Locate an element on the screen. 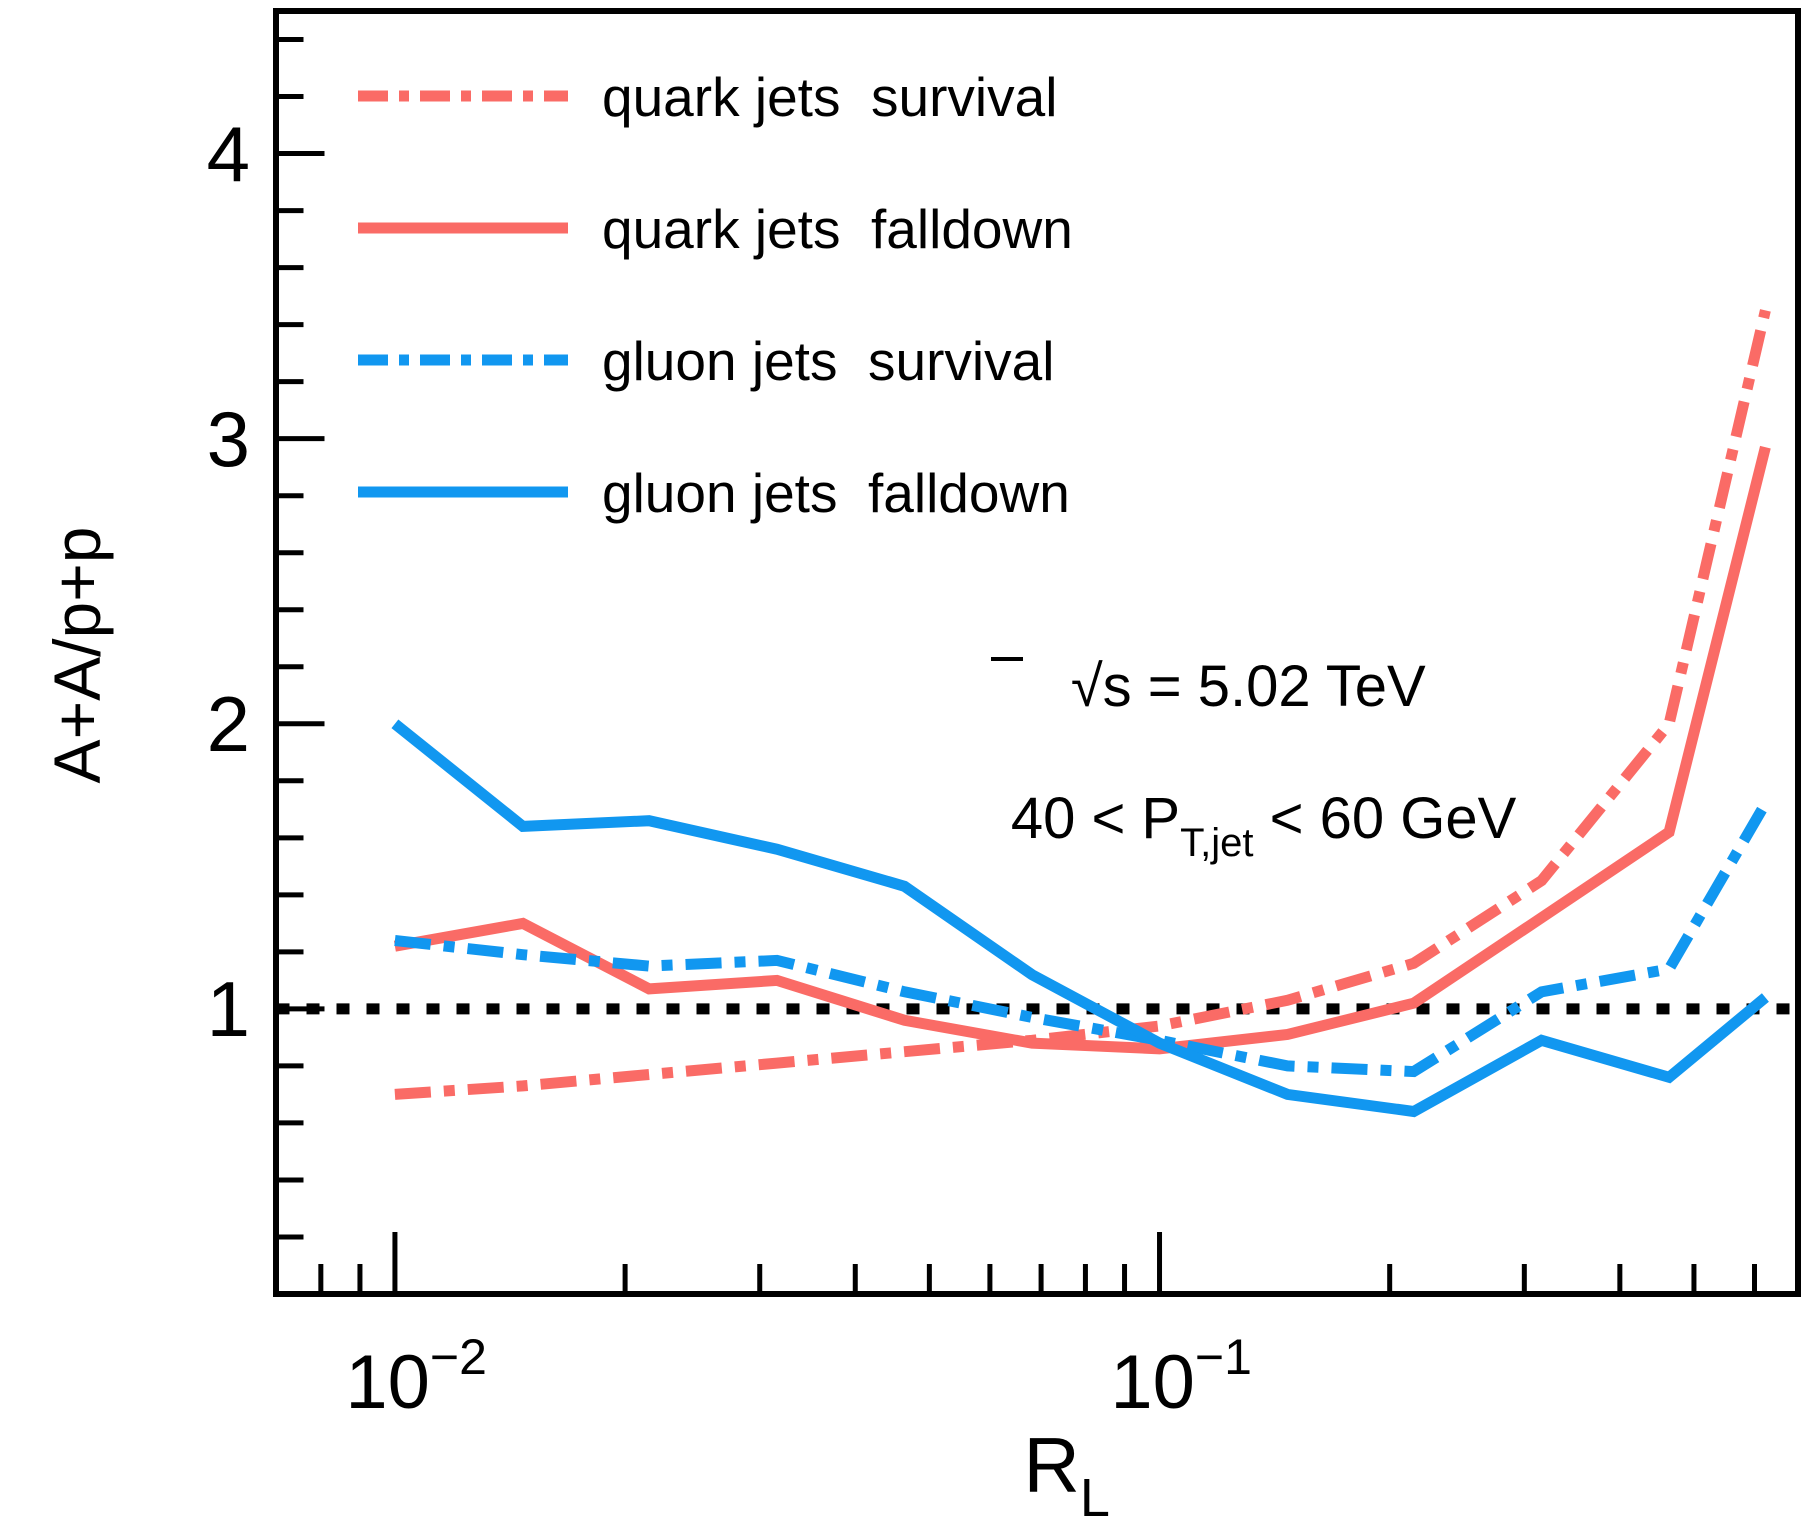 This screenshot has width=1808, height=1532. svg-text: 40 < PT,jet < 60 GeV is located at coordinates (1247, 825).